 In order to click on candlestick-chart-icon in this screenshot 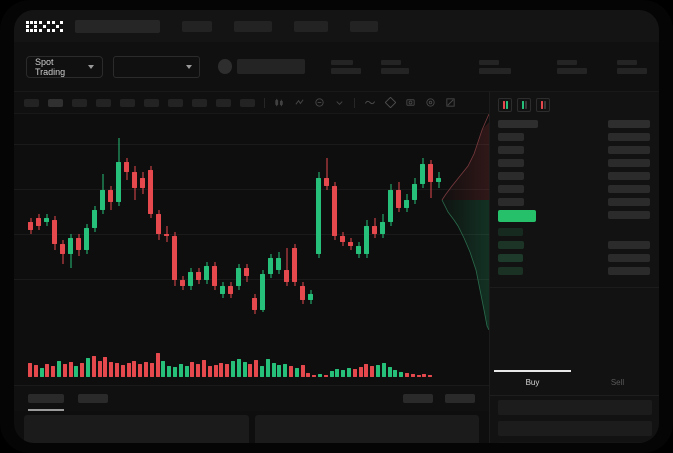, I will do `click(279, 102)`.